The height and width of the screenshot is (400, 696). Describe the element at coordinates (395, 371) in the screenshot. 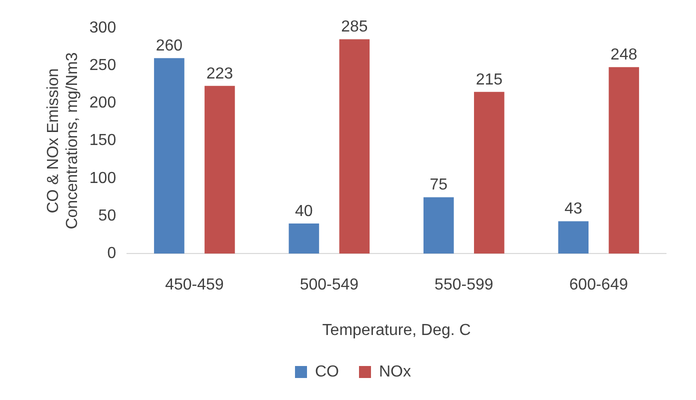

I see `legend-label: NOx` at that location.